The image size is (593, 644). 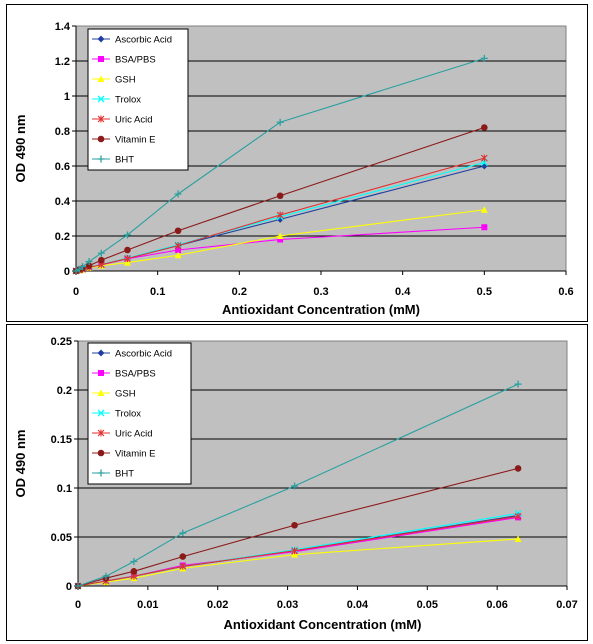 What do you see at coordinates (61, 342) in the screenshot?
I see `y-tick-label: 0.25` at bounding box center [61, 342].